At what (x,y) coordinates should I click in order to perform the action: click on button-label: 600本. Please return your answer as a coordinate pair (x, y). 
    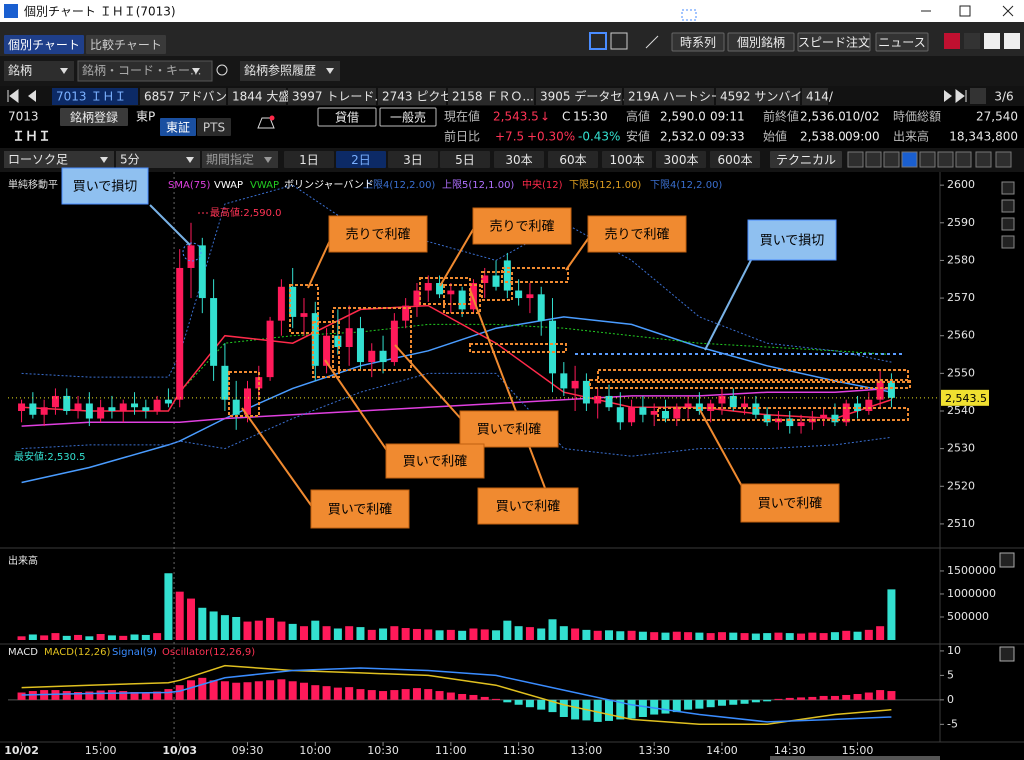
    Looking at the image, I should click on (735, 160).